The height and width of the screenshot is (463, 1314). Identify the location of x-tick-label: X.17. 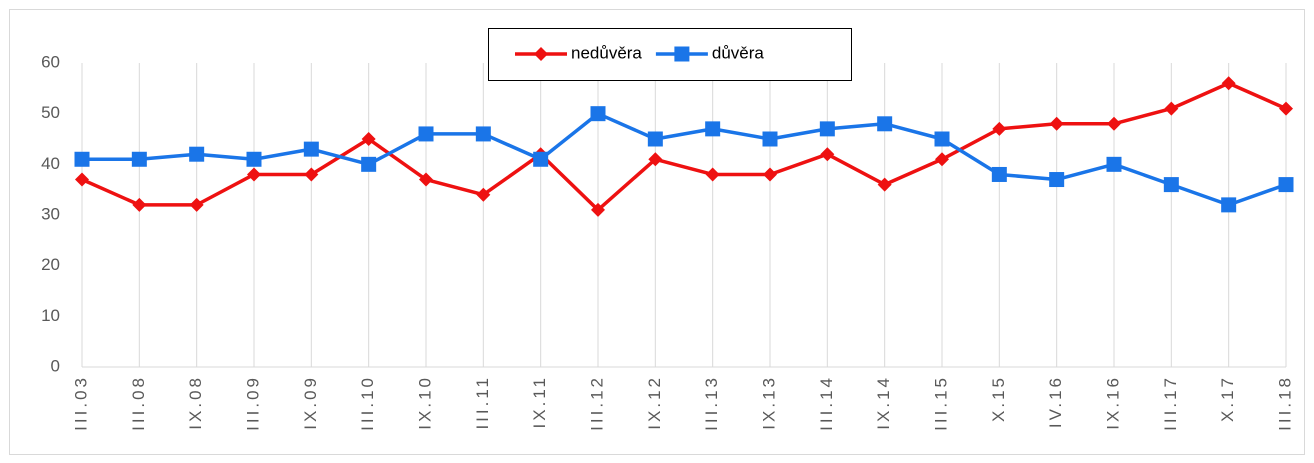
(1227, 398).